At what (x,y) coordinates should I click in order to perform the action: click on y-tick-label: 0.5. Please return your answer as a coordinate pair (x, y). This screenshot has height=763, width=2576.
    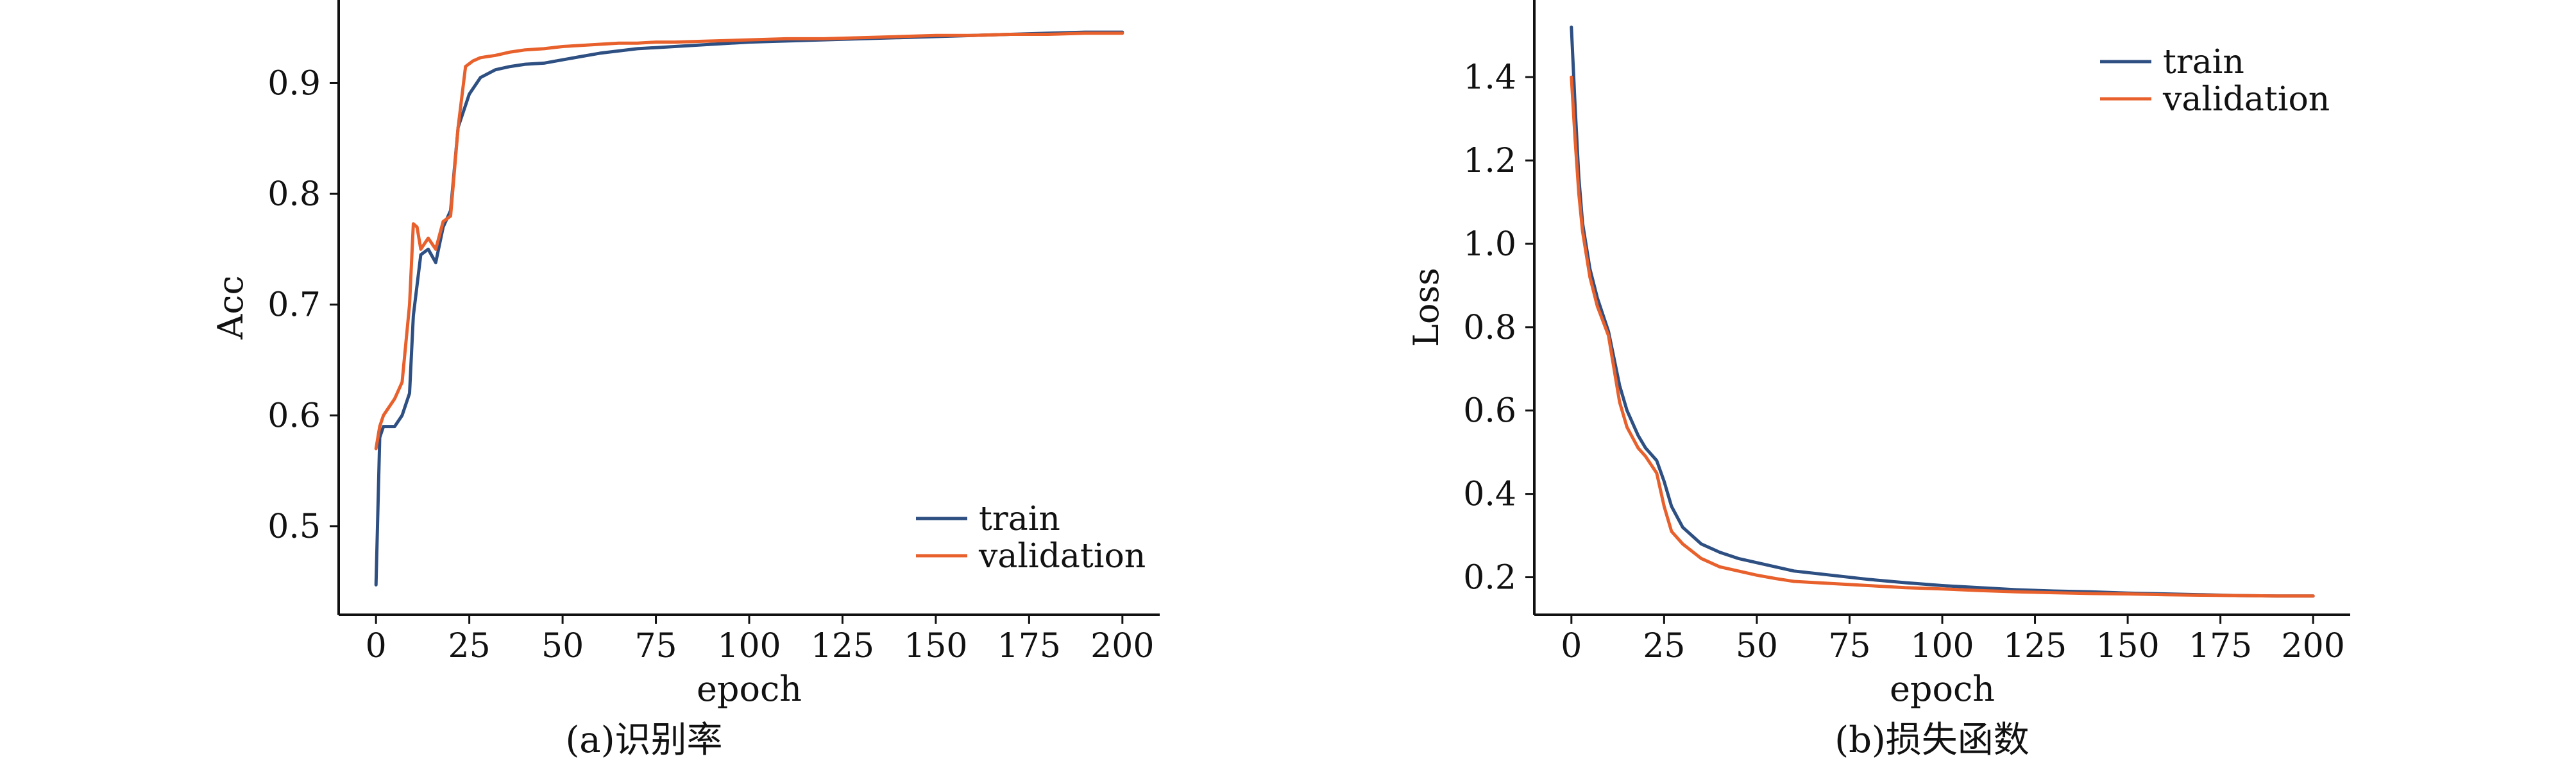
    Looking at the image, I should click on (294, 527).